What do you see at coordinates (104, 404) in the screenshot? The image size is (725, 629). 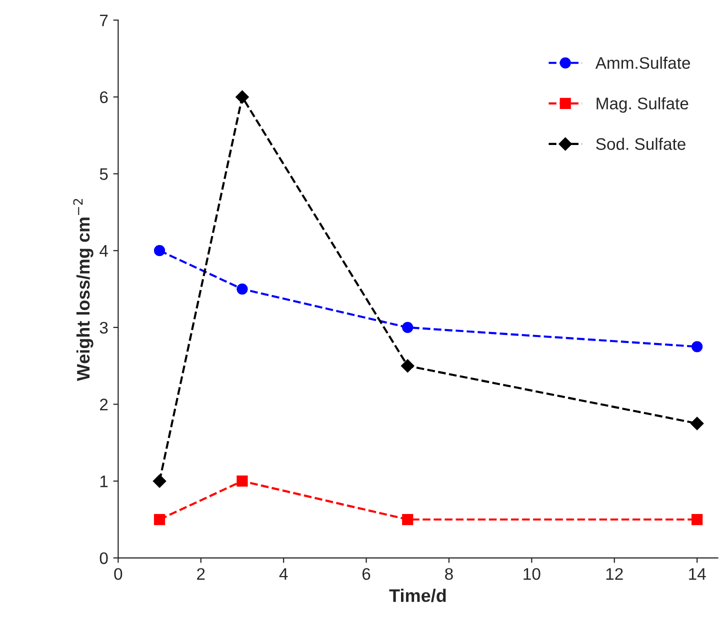 I see `y-tick-label: 2` at bounding box center [104, 404].